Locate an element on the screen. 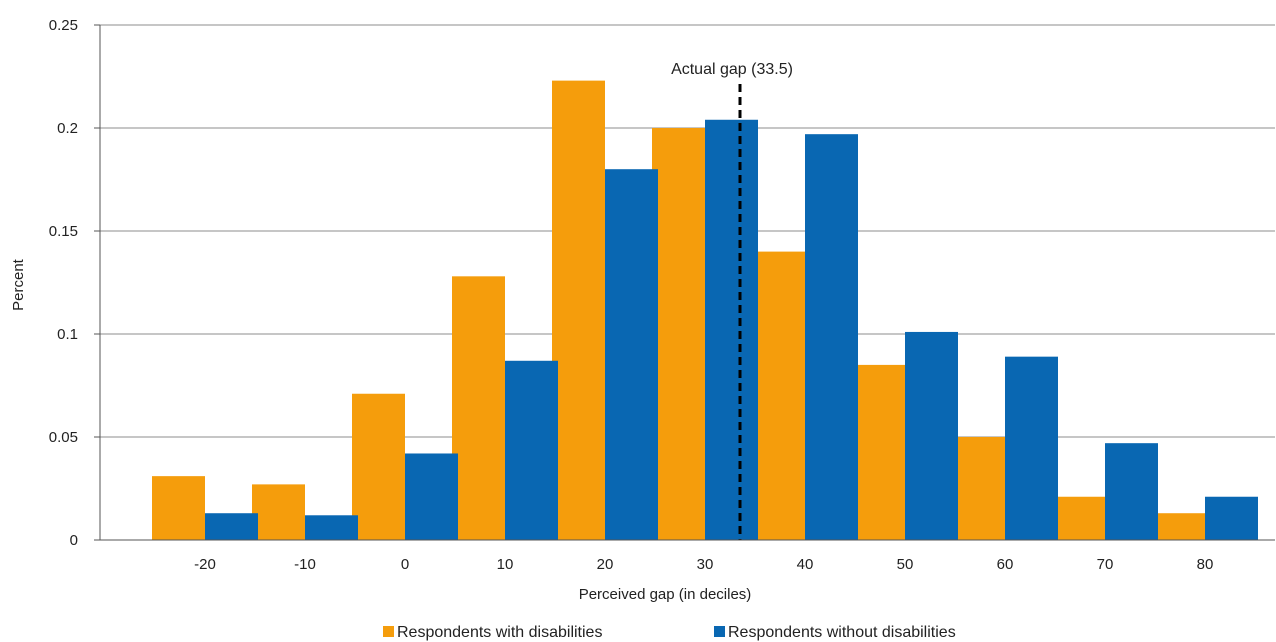 Image resolution: width=1276 pixels, height=642 pixels. y-tick-label: 0.1 is located at coordinates (67, 334).